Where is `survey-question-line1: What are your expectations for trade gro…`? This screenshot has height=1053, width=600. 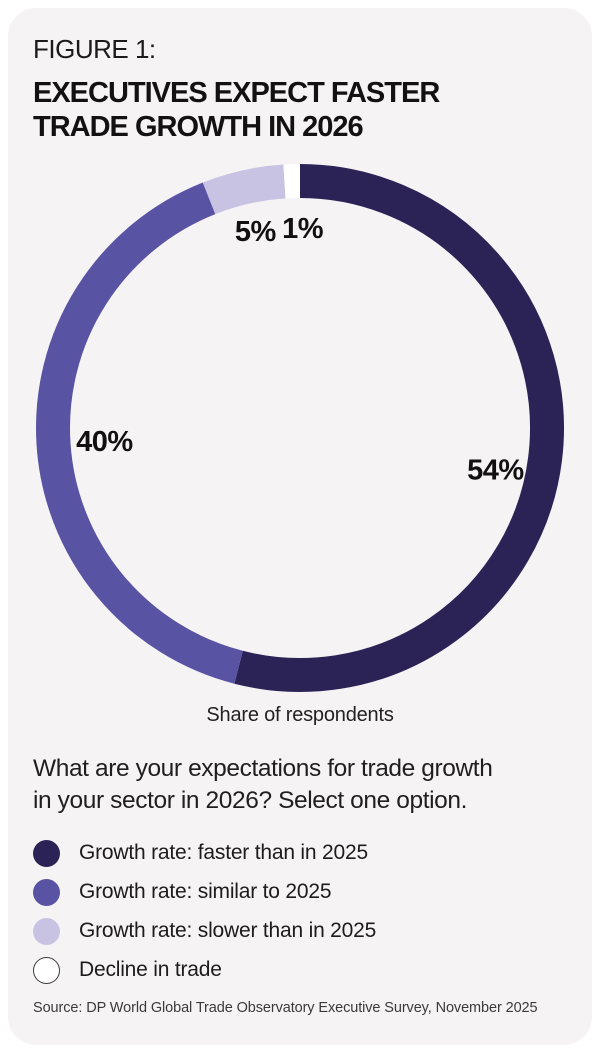
survey-question-line1: What are your expectations for trade gro… is located at coordinates (263, 769).